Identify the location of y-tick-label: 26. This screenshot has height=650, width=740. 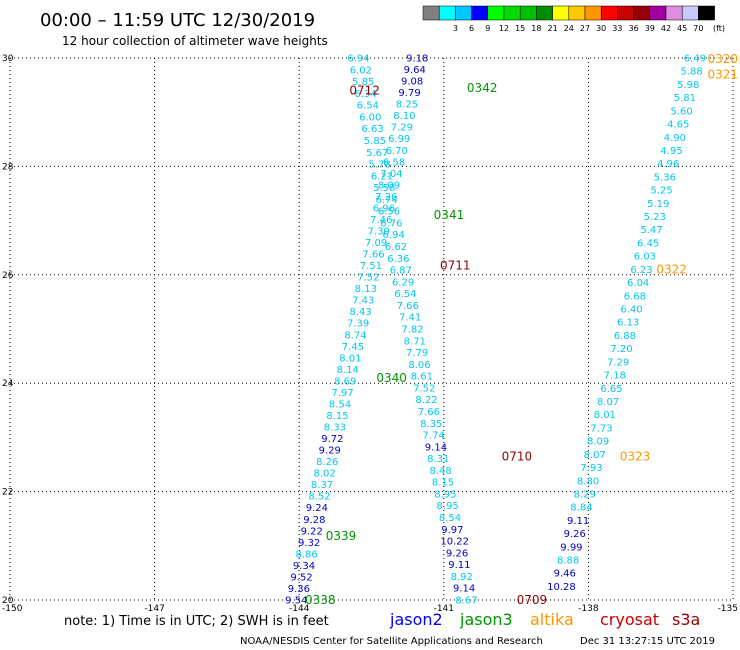
(8, 276).